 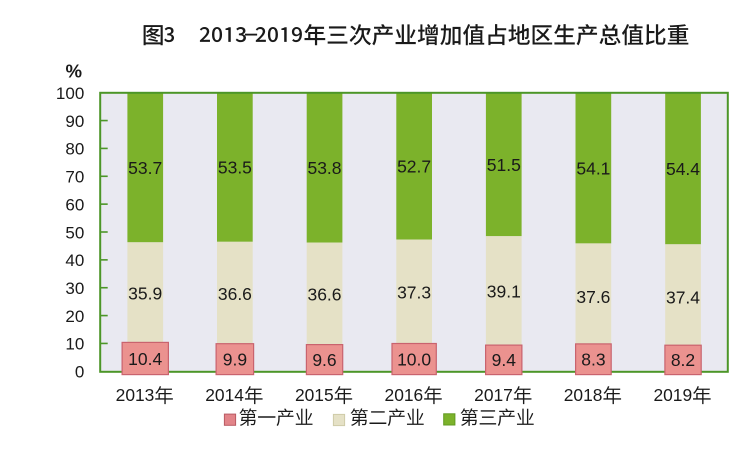 What do you see at coordinates (593, 169) in the screenshot?
I see `svg-text: 54.1` at bounding box center [593, 169].